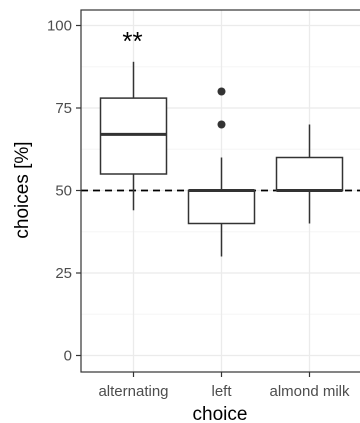 The image size is (360, 423). What do you see at coordinates (133, 391) in the screenshot?
I see `x-tick-label: alternating` at bounding box center [133, 391].